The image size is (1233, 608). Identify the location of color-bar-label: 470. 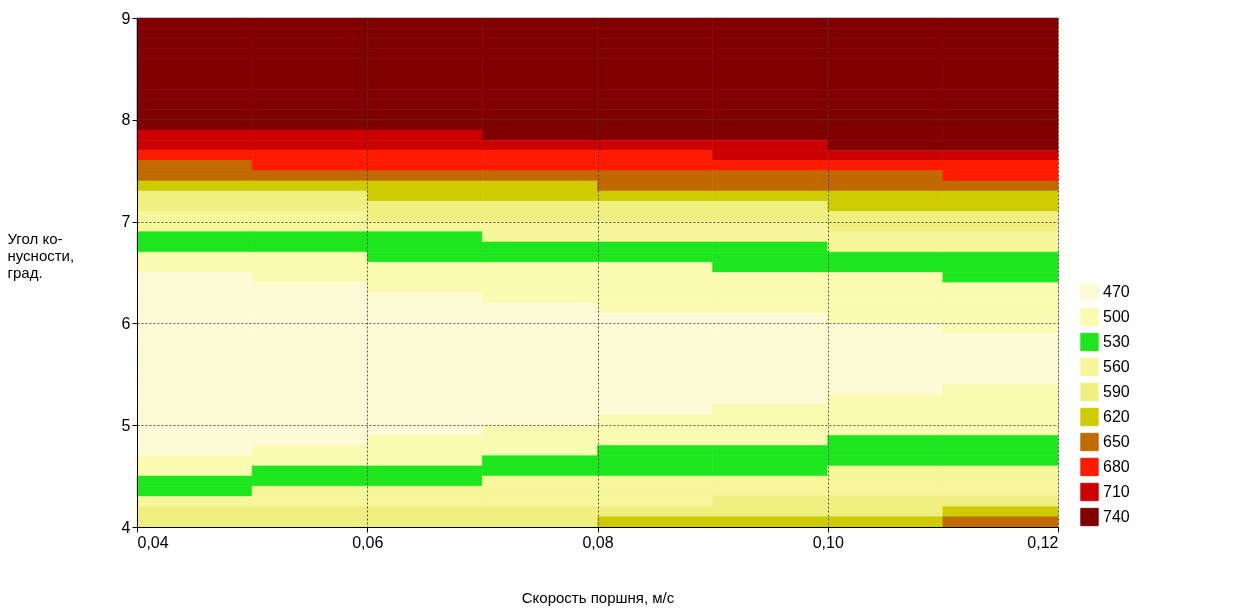
(1116, 291).